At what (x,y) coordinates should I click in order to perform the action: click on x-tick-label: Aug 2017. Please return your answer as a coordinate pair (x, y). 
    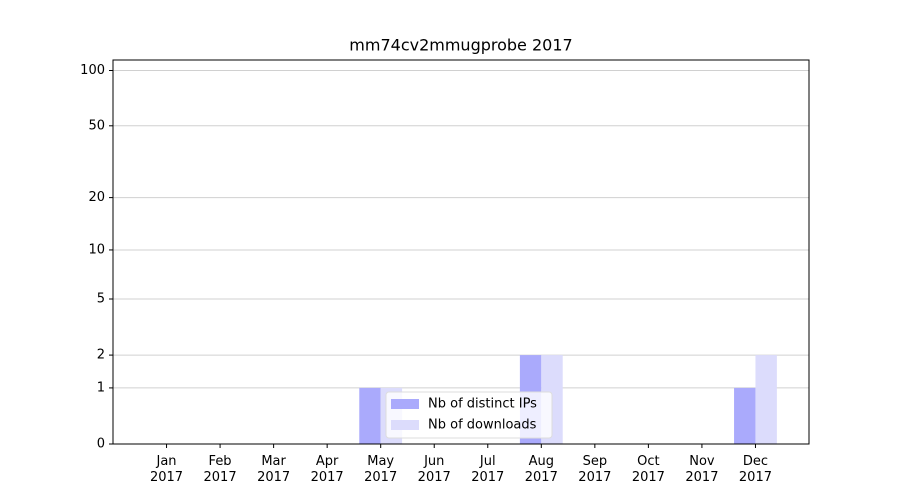
    Looking at the image, I should click on (541, 469).